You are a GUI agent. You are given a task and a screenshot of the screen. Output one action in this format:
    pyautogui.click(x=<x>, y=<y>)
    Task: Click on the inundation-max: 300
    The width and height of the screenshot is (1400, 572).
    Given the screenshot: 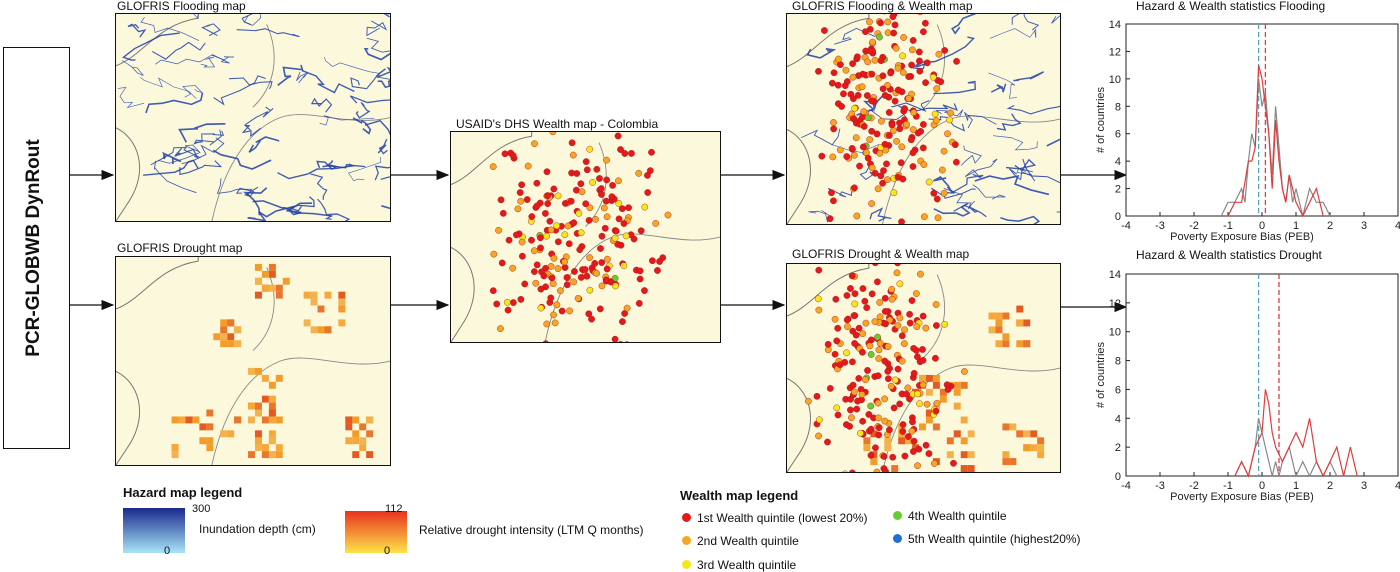 What is the action you would take?
    pyautogui.click(x=201, y=509)
    